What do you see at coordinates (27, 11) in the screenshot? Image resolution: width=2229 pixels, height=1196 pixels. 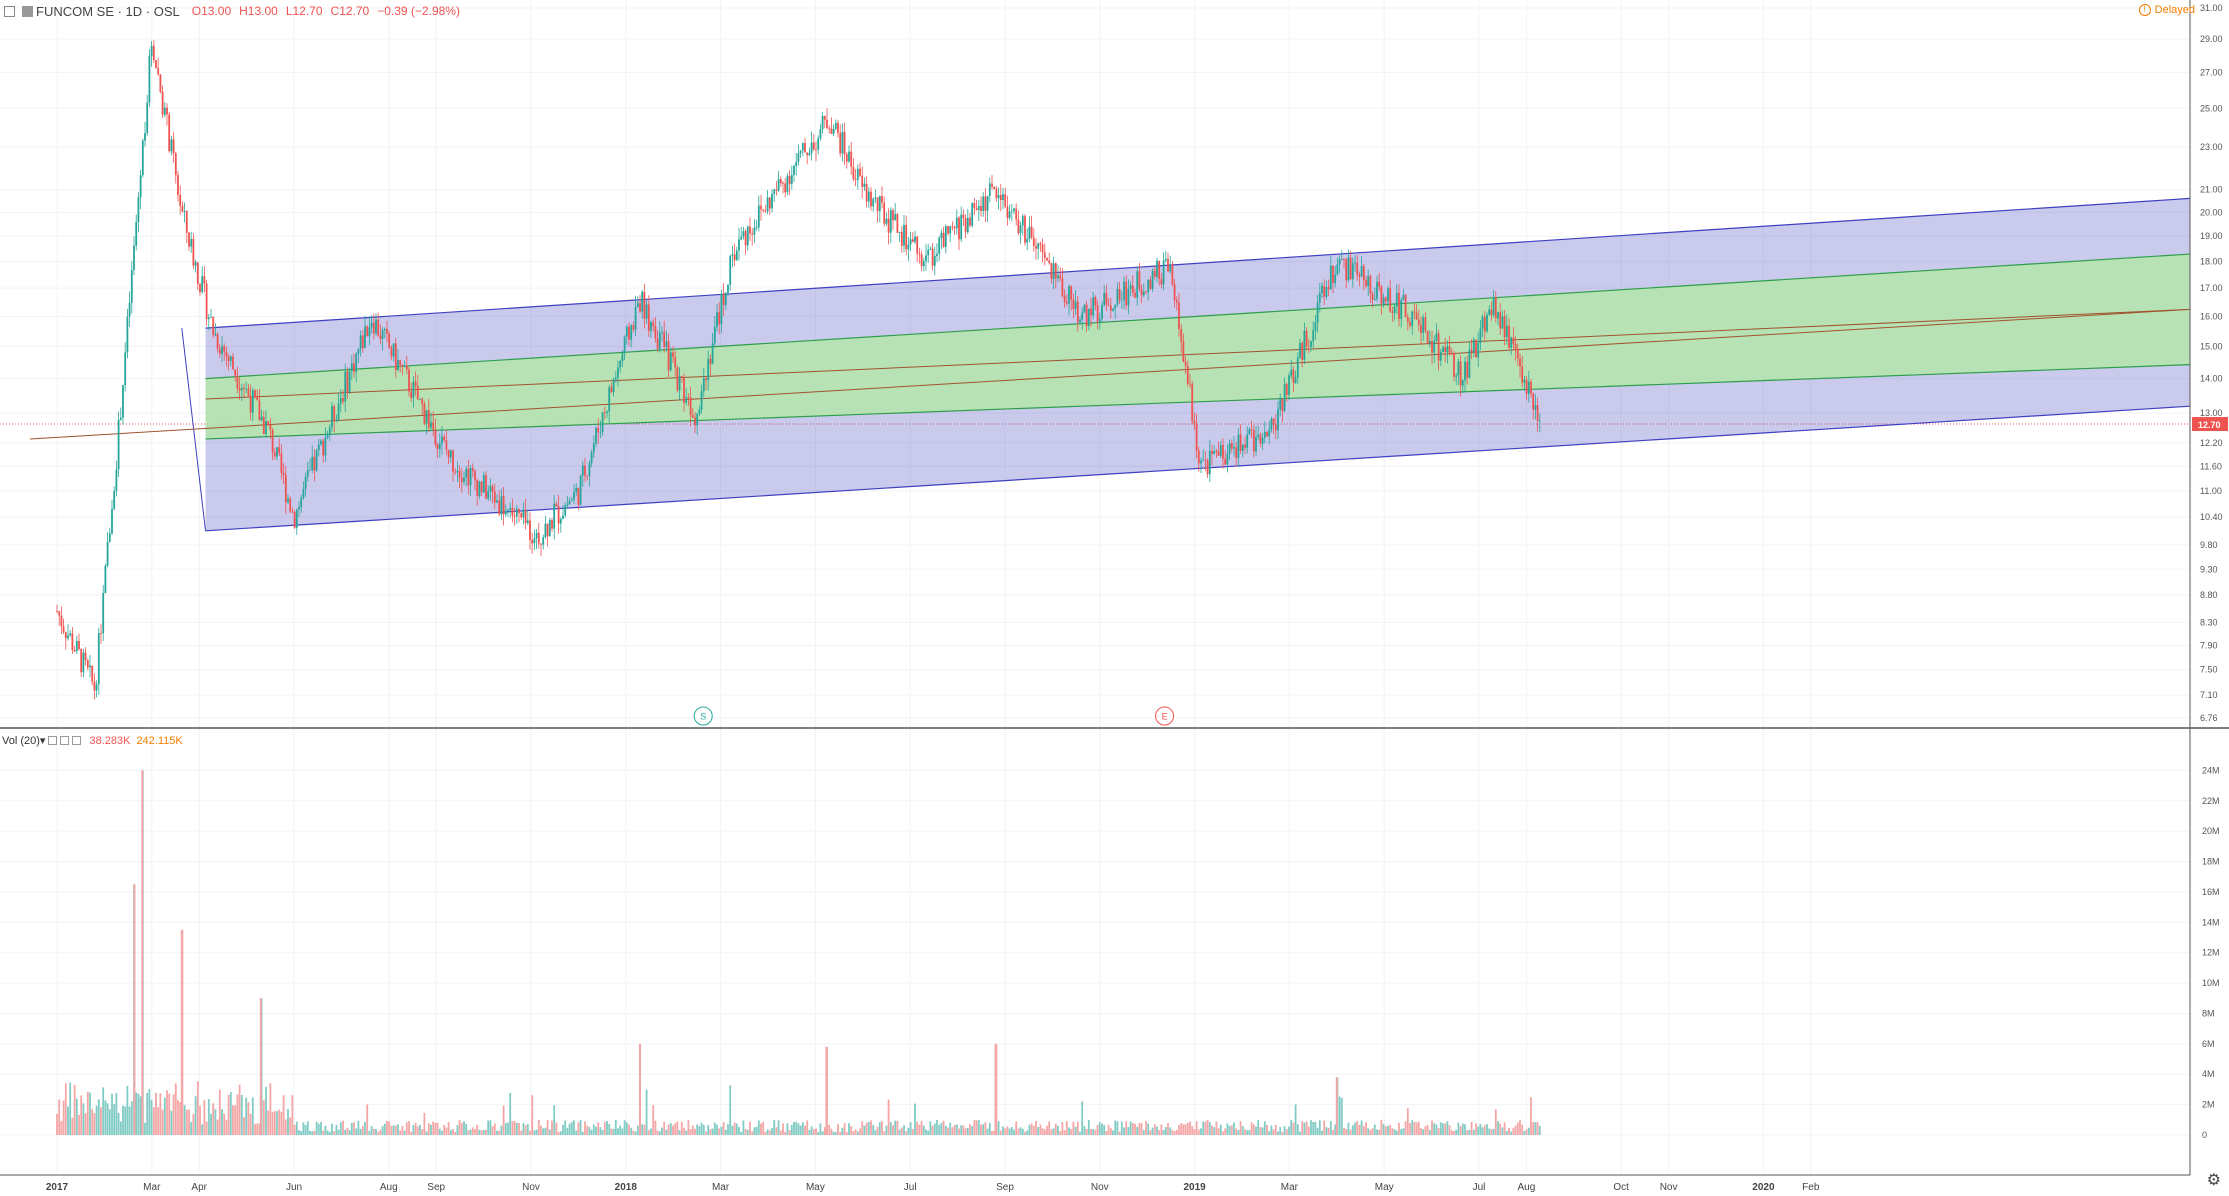 I see `legend-toggle-icon` at bounding box center [27, 11].